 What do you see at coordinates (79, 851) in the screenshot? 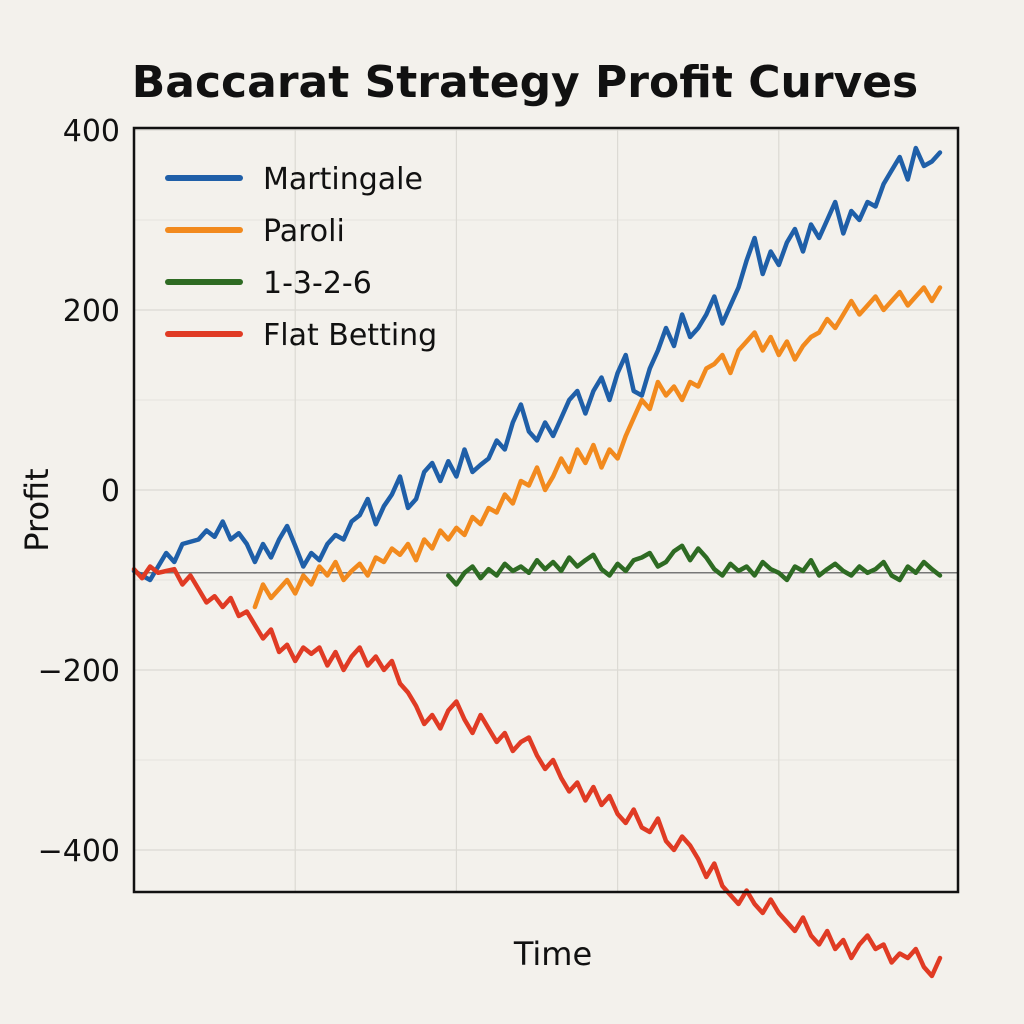
I see `y-tick-label: −400` at bounding box center [79, 851].